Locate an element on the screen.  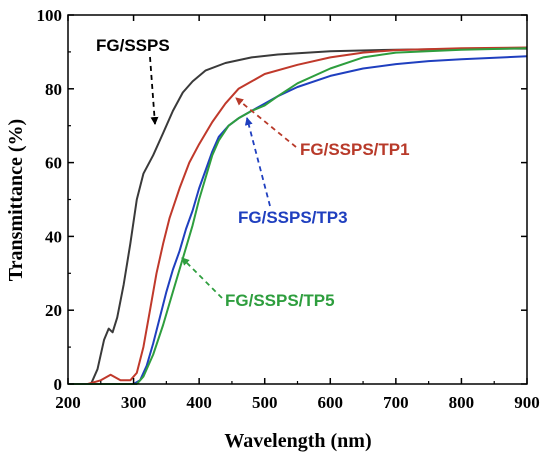
x-tick-label: 600 is located at coordinates (331, 402).